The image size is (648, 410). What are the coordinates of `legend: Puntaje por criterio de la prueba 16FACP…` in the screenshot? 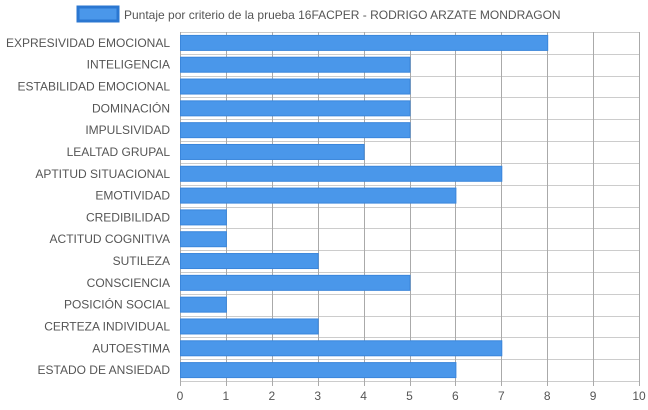 It's located at (318, 14).